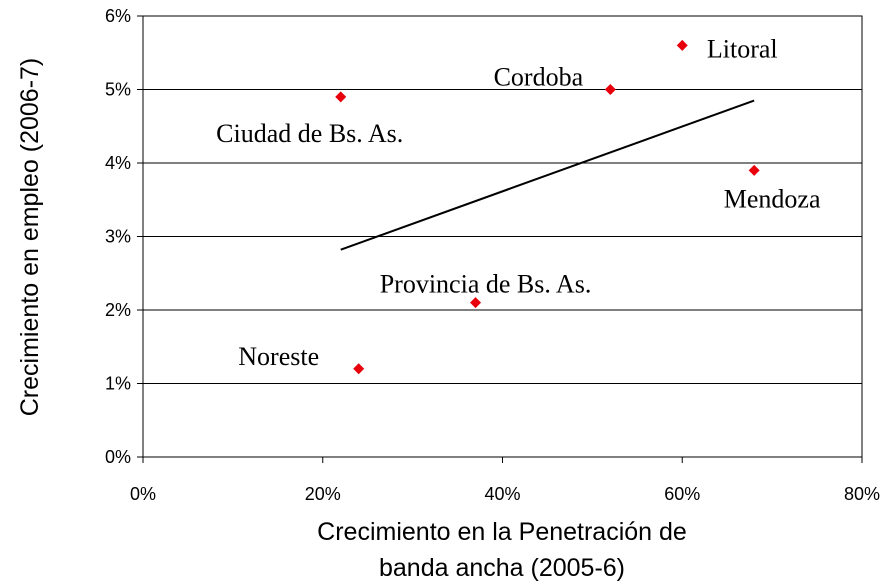 The image size is (888, 584). What do you see at coordinates (547, 175) in the screenshot?
I see `trendline` at bounding box center [547, 175].